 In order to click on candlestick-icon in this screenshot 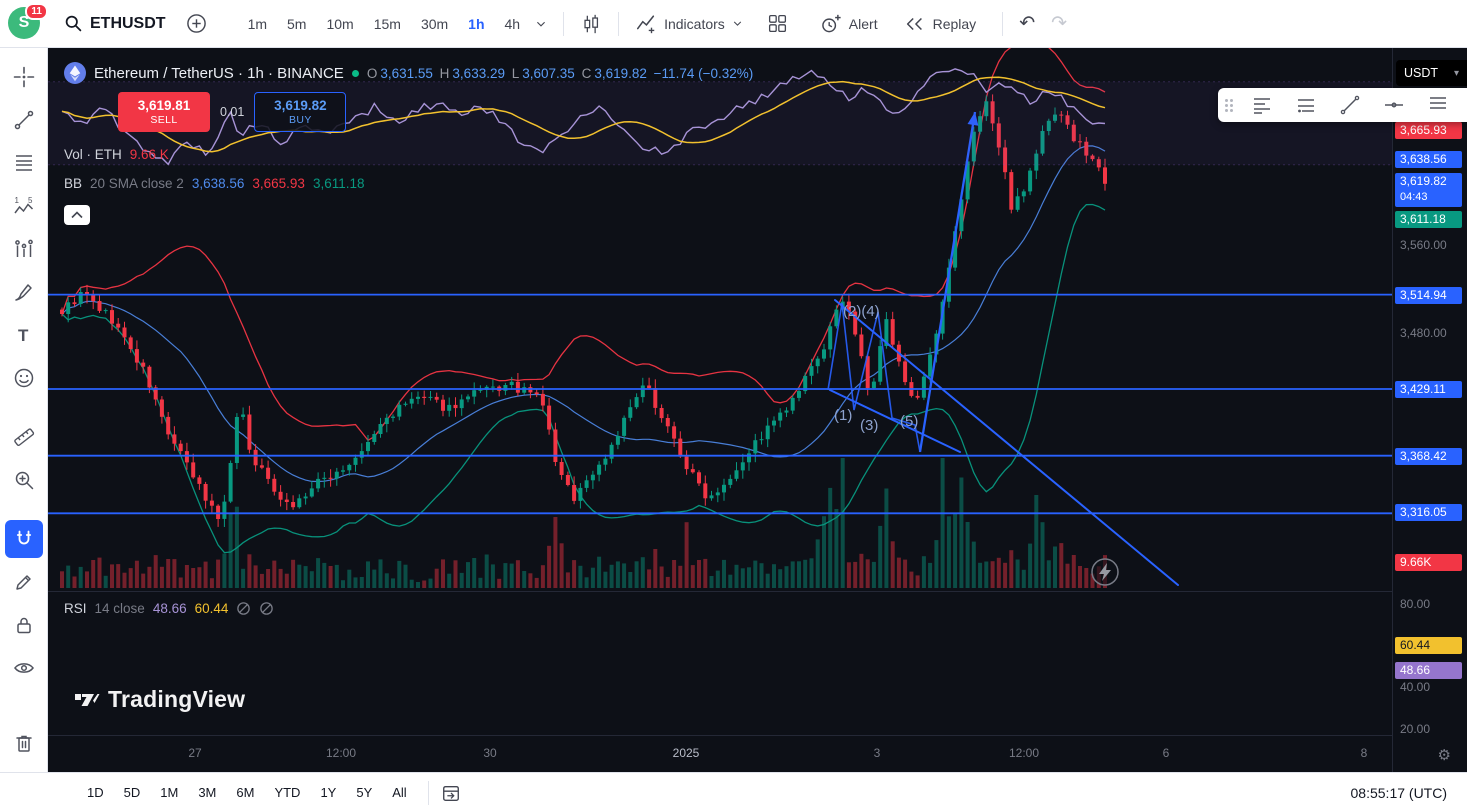, I will do `click(591, 23)`.